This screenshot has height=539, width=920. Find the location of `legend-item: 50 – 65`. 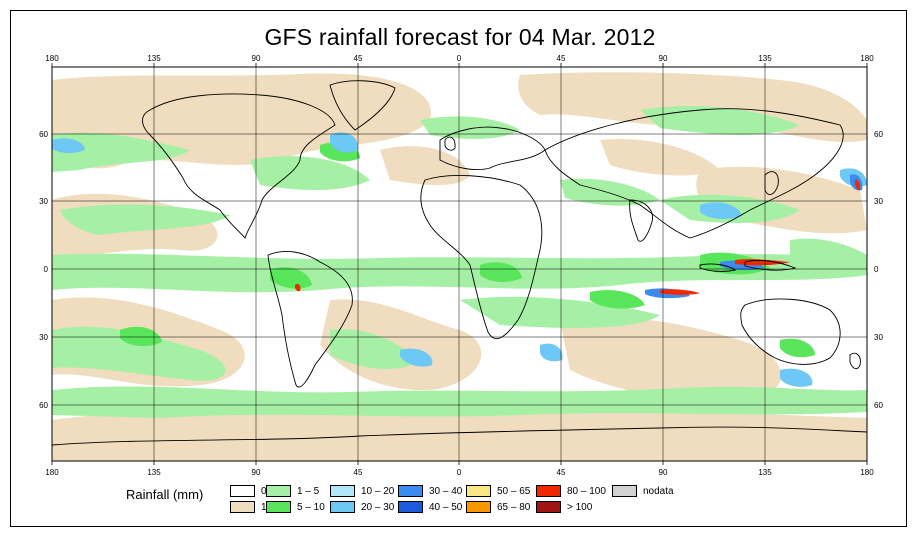

legend-item: 50 – 65 is located at coordinates (498, 491).